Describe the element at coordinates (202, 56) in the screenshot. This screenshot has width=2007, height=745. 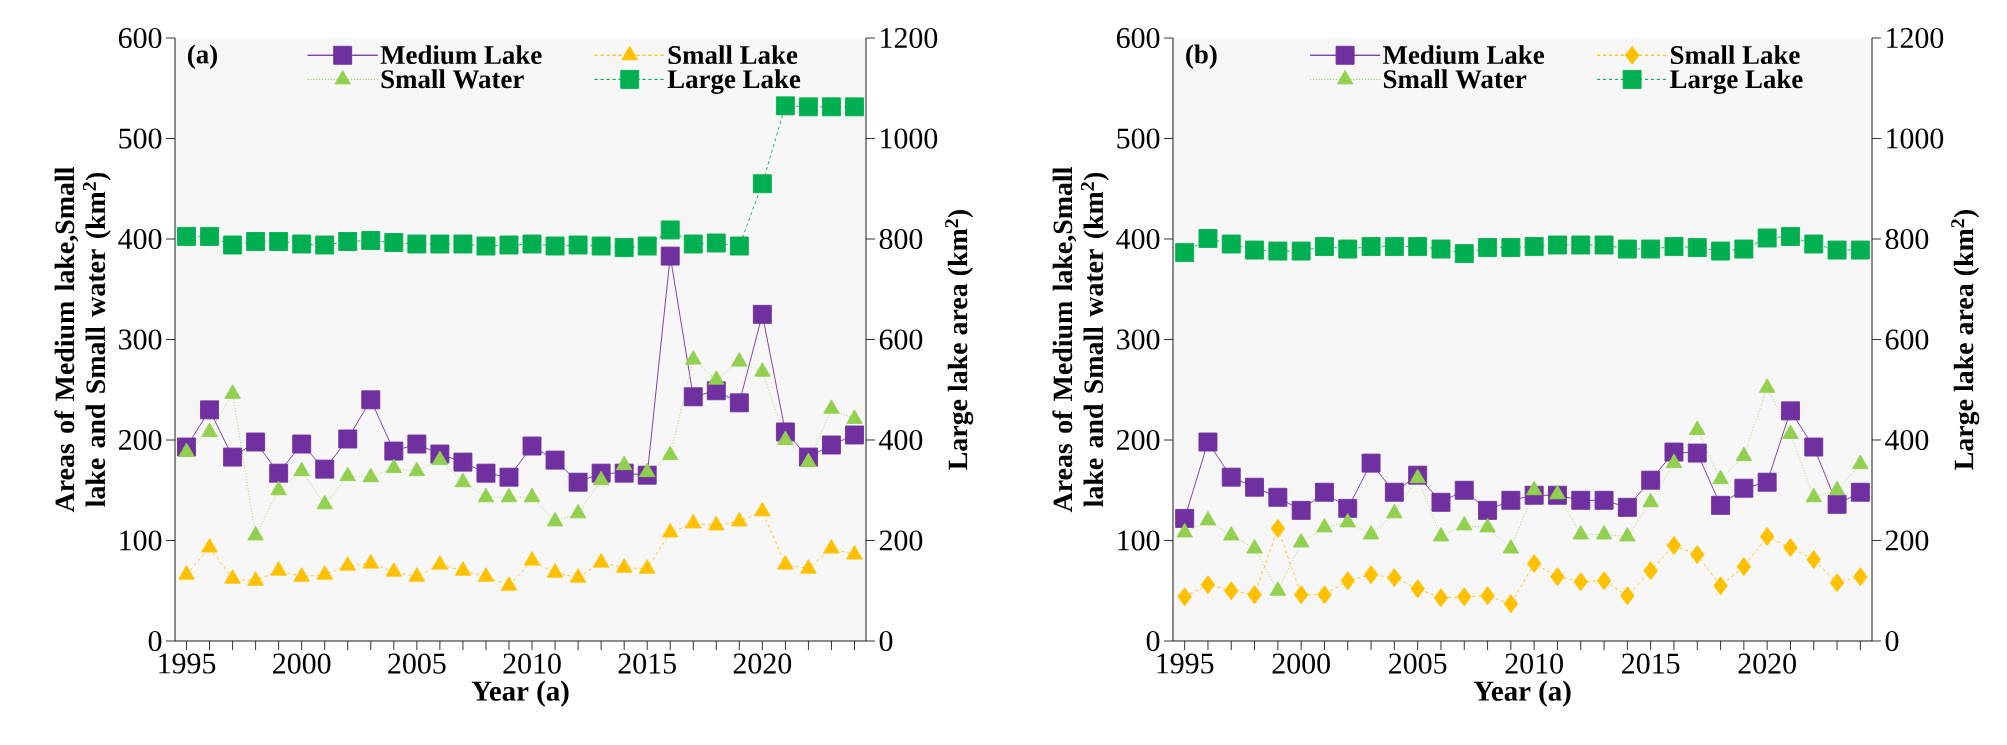
I see `chart-title: (a)` at that location.